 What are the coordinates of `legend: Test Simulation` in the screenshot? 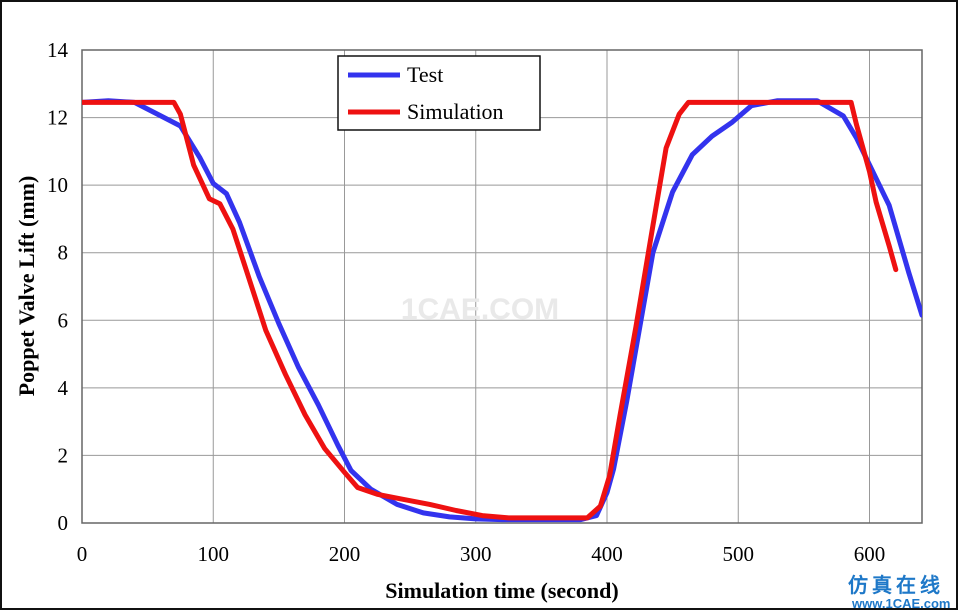 It's located at (439, 93).